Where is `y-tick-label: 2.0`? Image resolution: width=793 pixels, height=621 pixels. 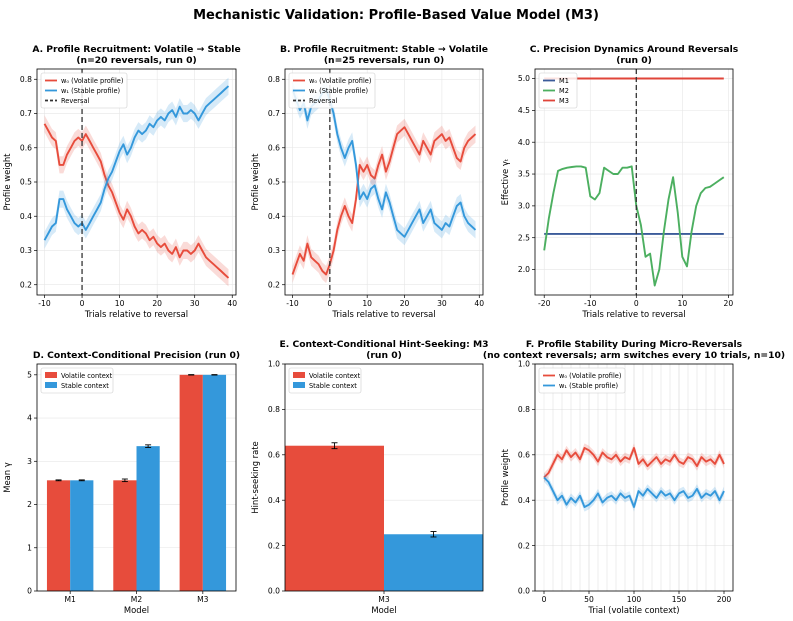 y-tick-label: 2.0 is located at coordinates (524, 269).